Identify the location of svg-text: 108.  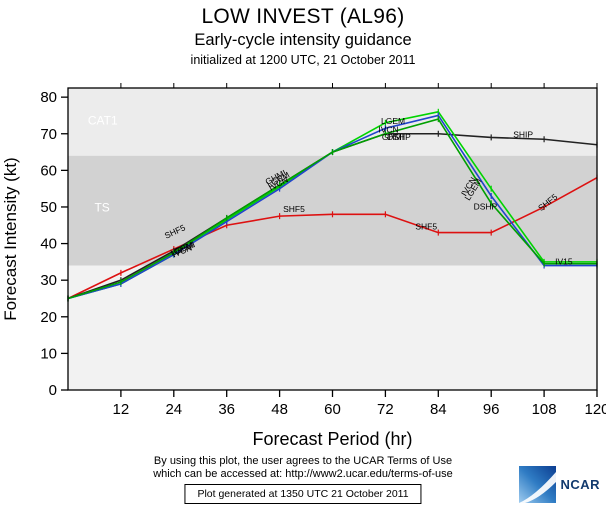
(544, 409).